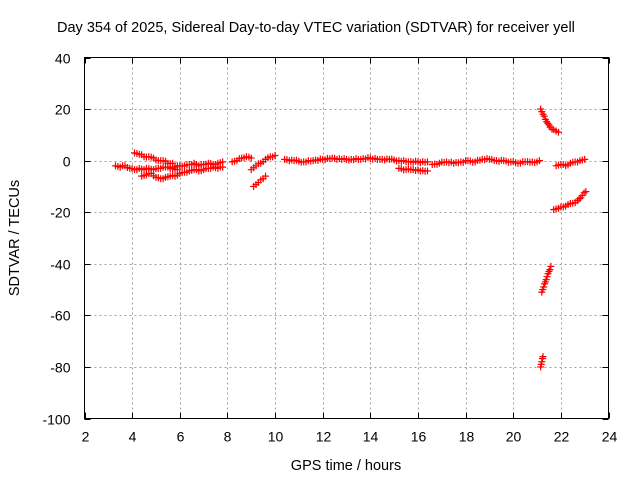 The width and height of the screenshot is (640, 480). What do you see at coordinates (56, 239) in the screenshot?
I see `y-tick-labels: -100 -80 -60 -40 -20 0 20 40` at bounding box center [56, 239].